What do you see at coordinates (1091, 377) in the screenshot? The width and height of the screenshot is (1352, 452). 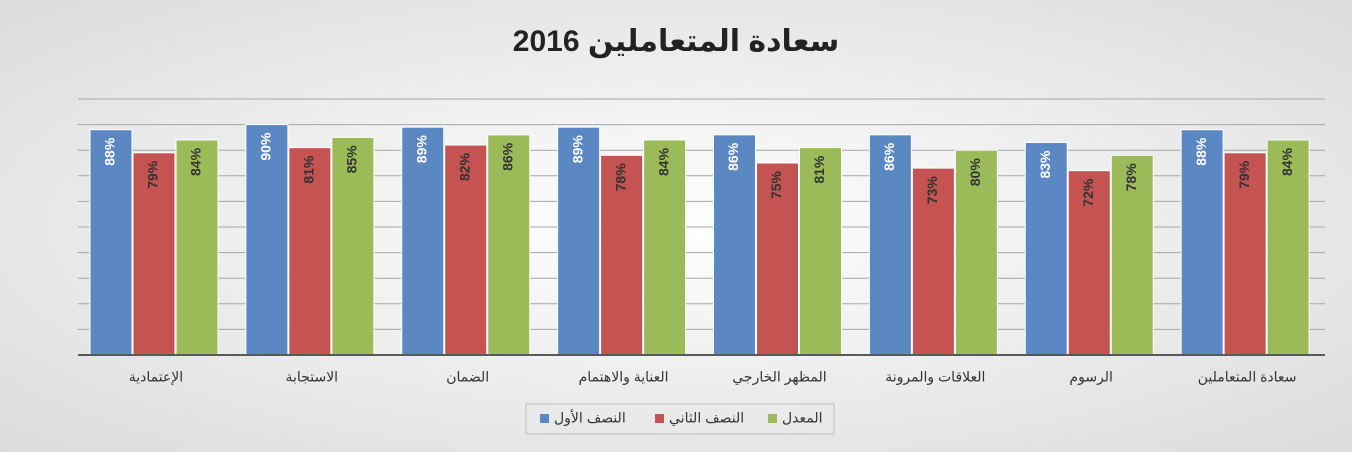 I see `x-tick-label: الرسوم` at bounding box center [1091, 377].